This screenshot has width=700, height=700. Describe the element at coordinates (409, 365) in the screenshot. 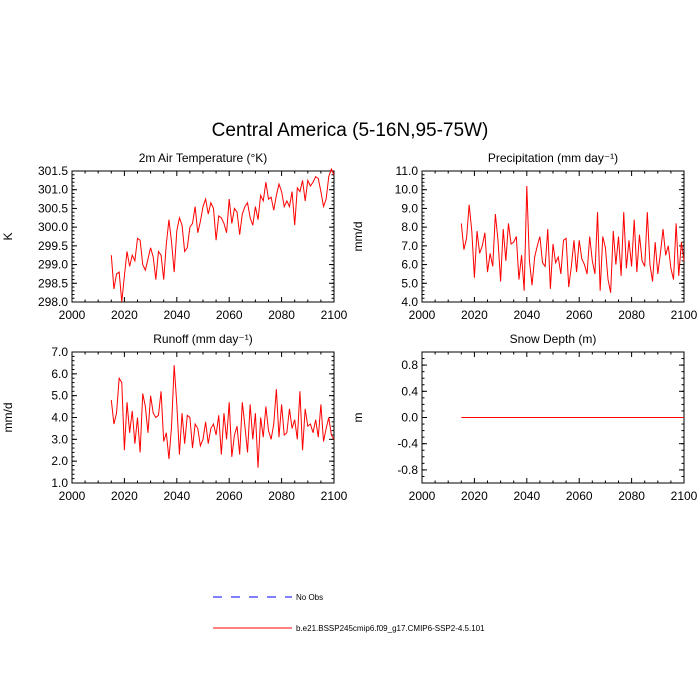

I see `y-tick-label: 0.8` at that location.